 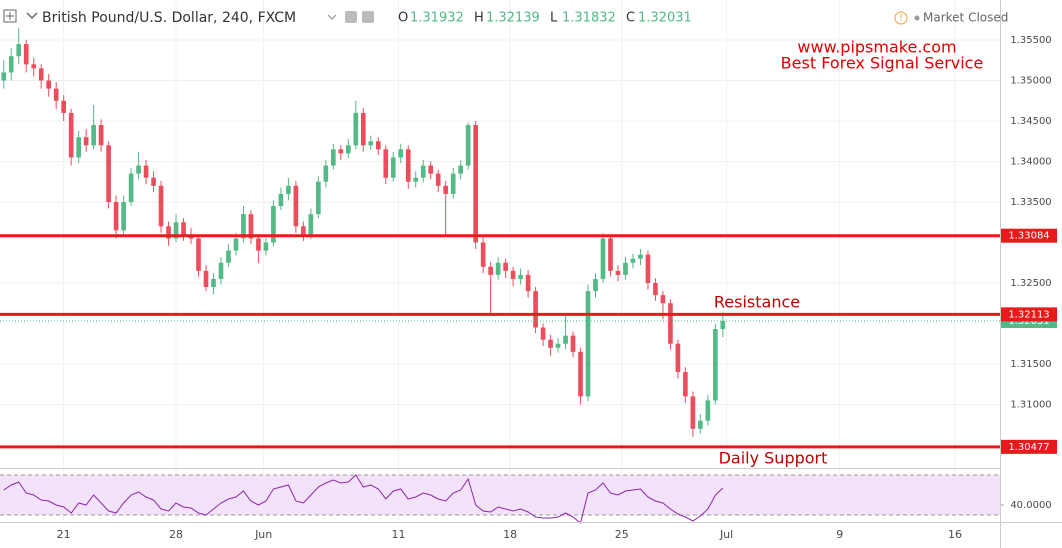 What do you see at coordinates (1030, 162) in the screenshot?
I see `y-tick-label: 1.34000` at bounding box center [1030, 162].